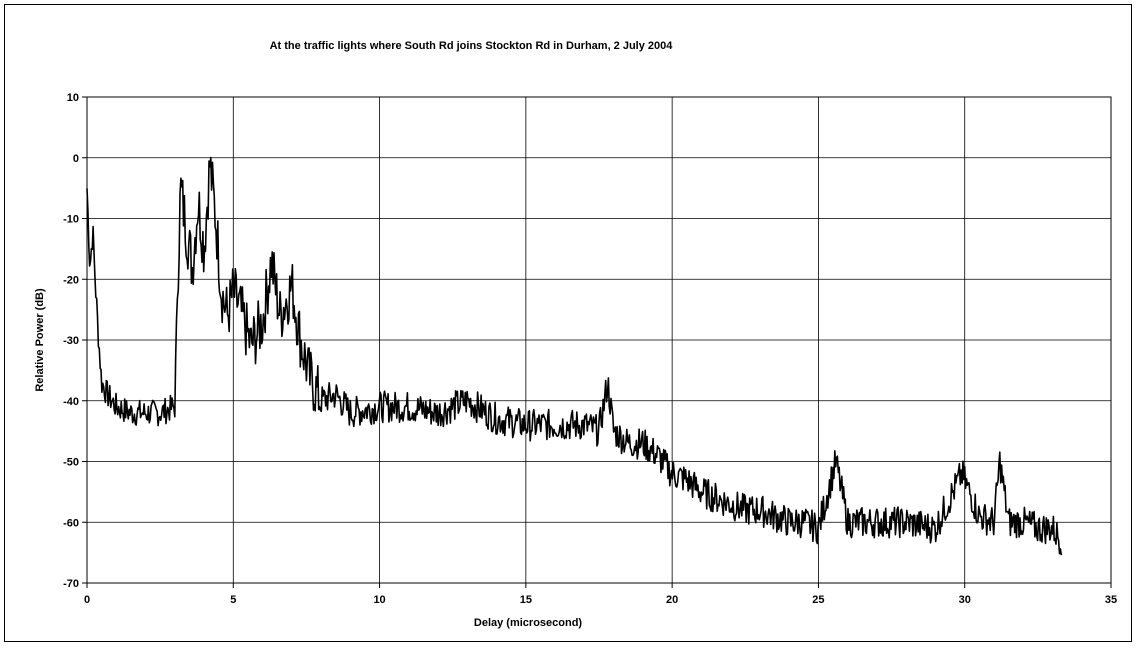 Image resolution: width=1138 pixels, height=648 pixels. I want to click on y-tick-label: -60, so click(71, 523).